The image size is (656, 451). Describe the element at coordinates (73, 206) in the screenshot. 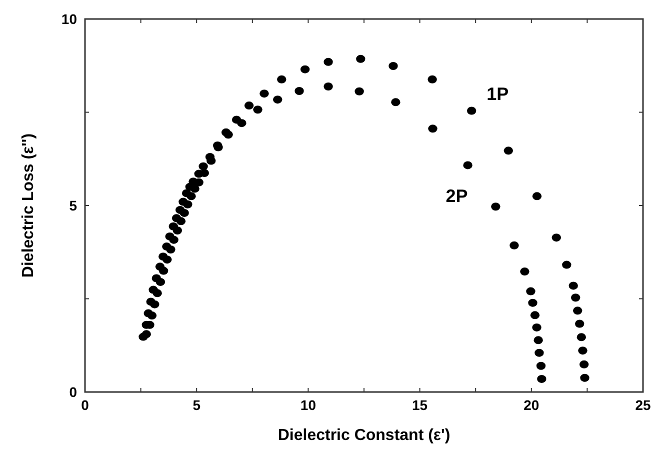

I see `y-tick-label: 5` at that location.